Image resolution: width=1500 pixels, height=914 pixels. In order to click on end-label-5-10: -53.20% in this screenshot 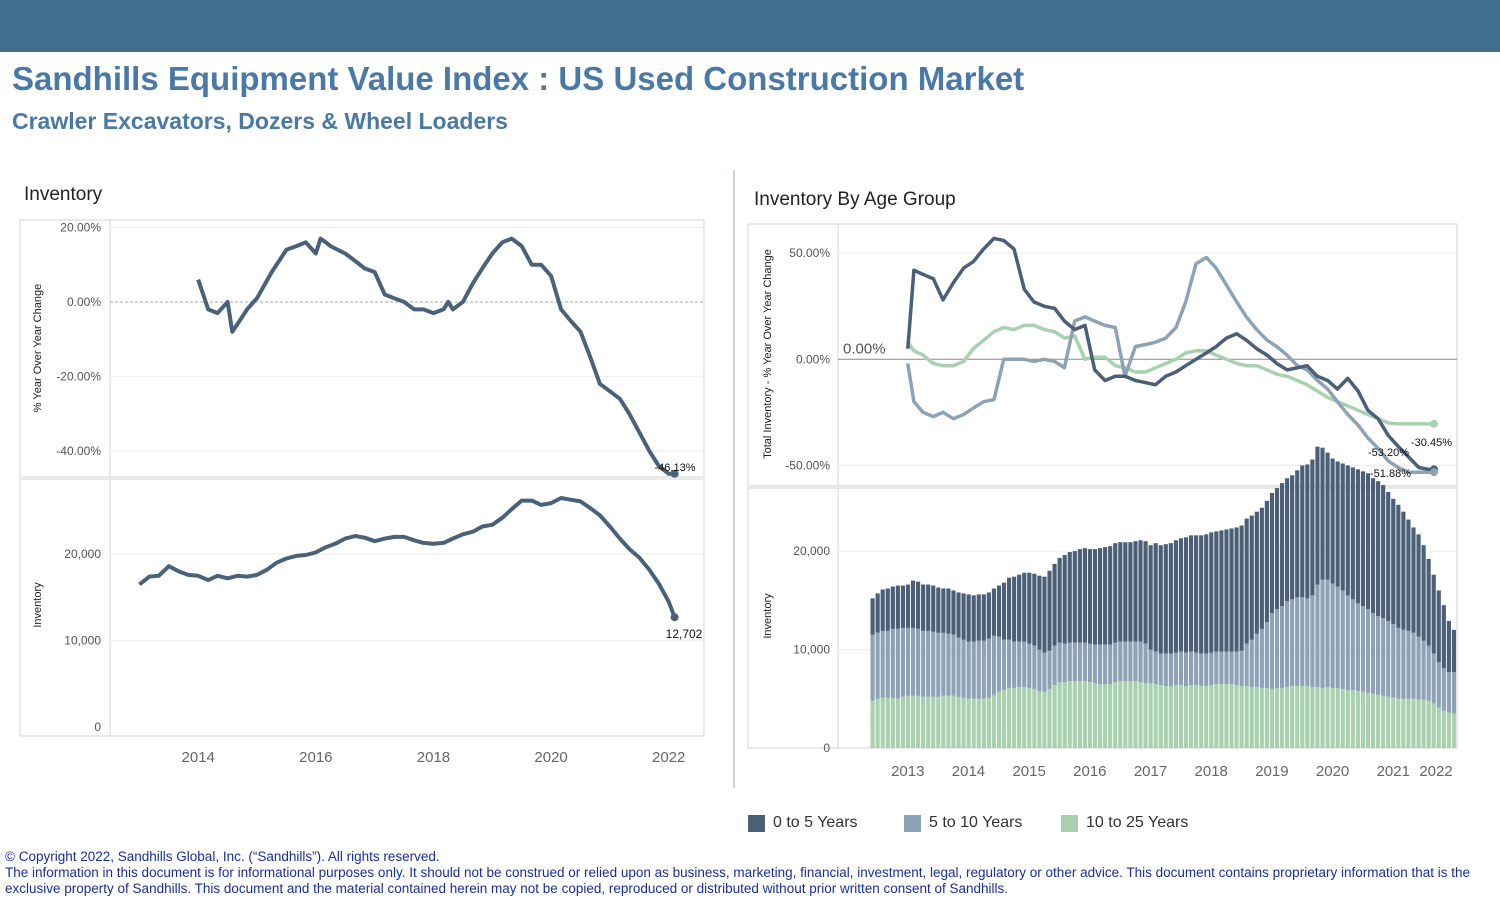, I will do `click(1388, 453)`.